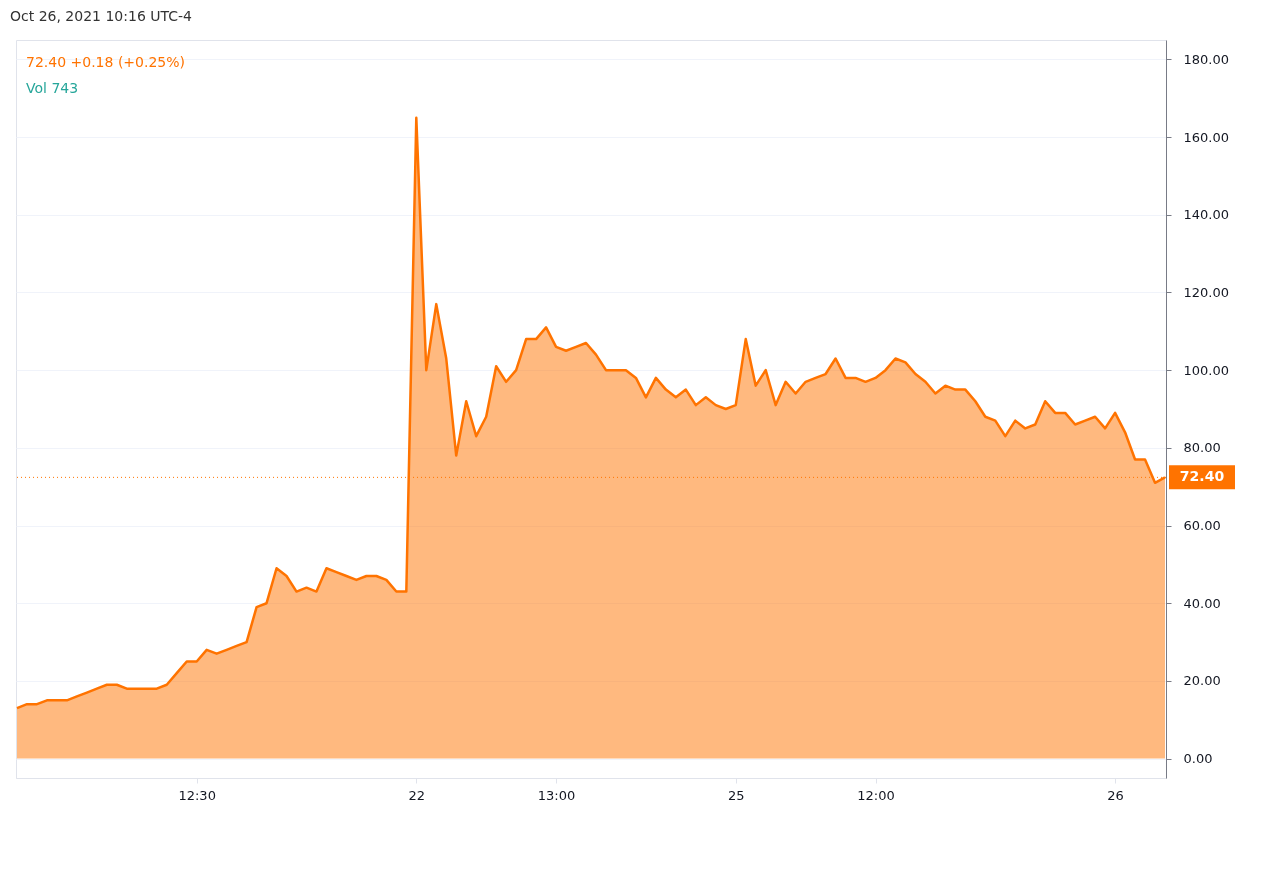 The width and height of the screenshot is (1278, 874). Describe the element at coordinates (1206, 292) in the screenshot. I see `y-tick-label: 120.00` at that location.